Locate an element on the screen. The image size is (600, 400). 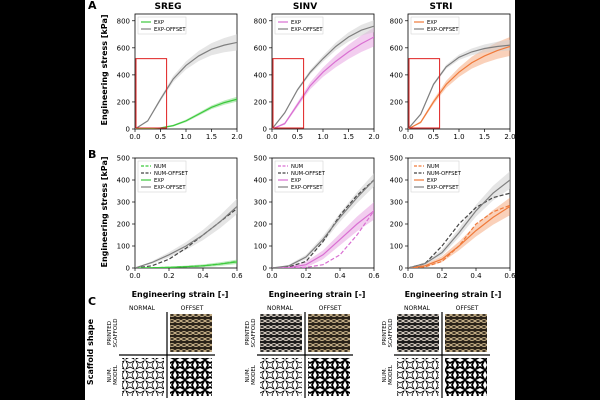
row-label: MODEL is located at coordinates (116, 374).